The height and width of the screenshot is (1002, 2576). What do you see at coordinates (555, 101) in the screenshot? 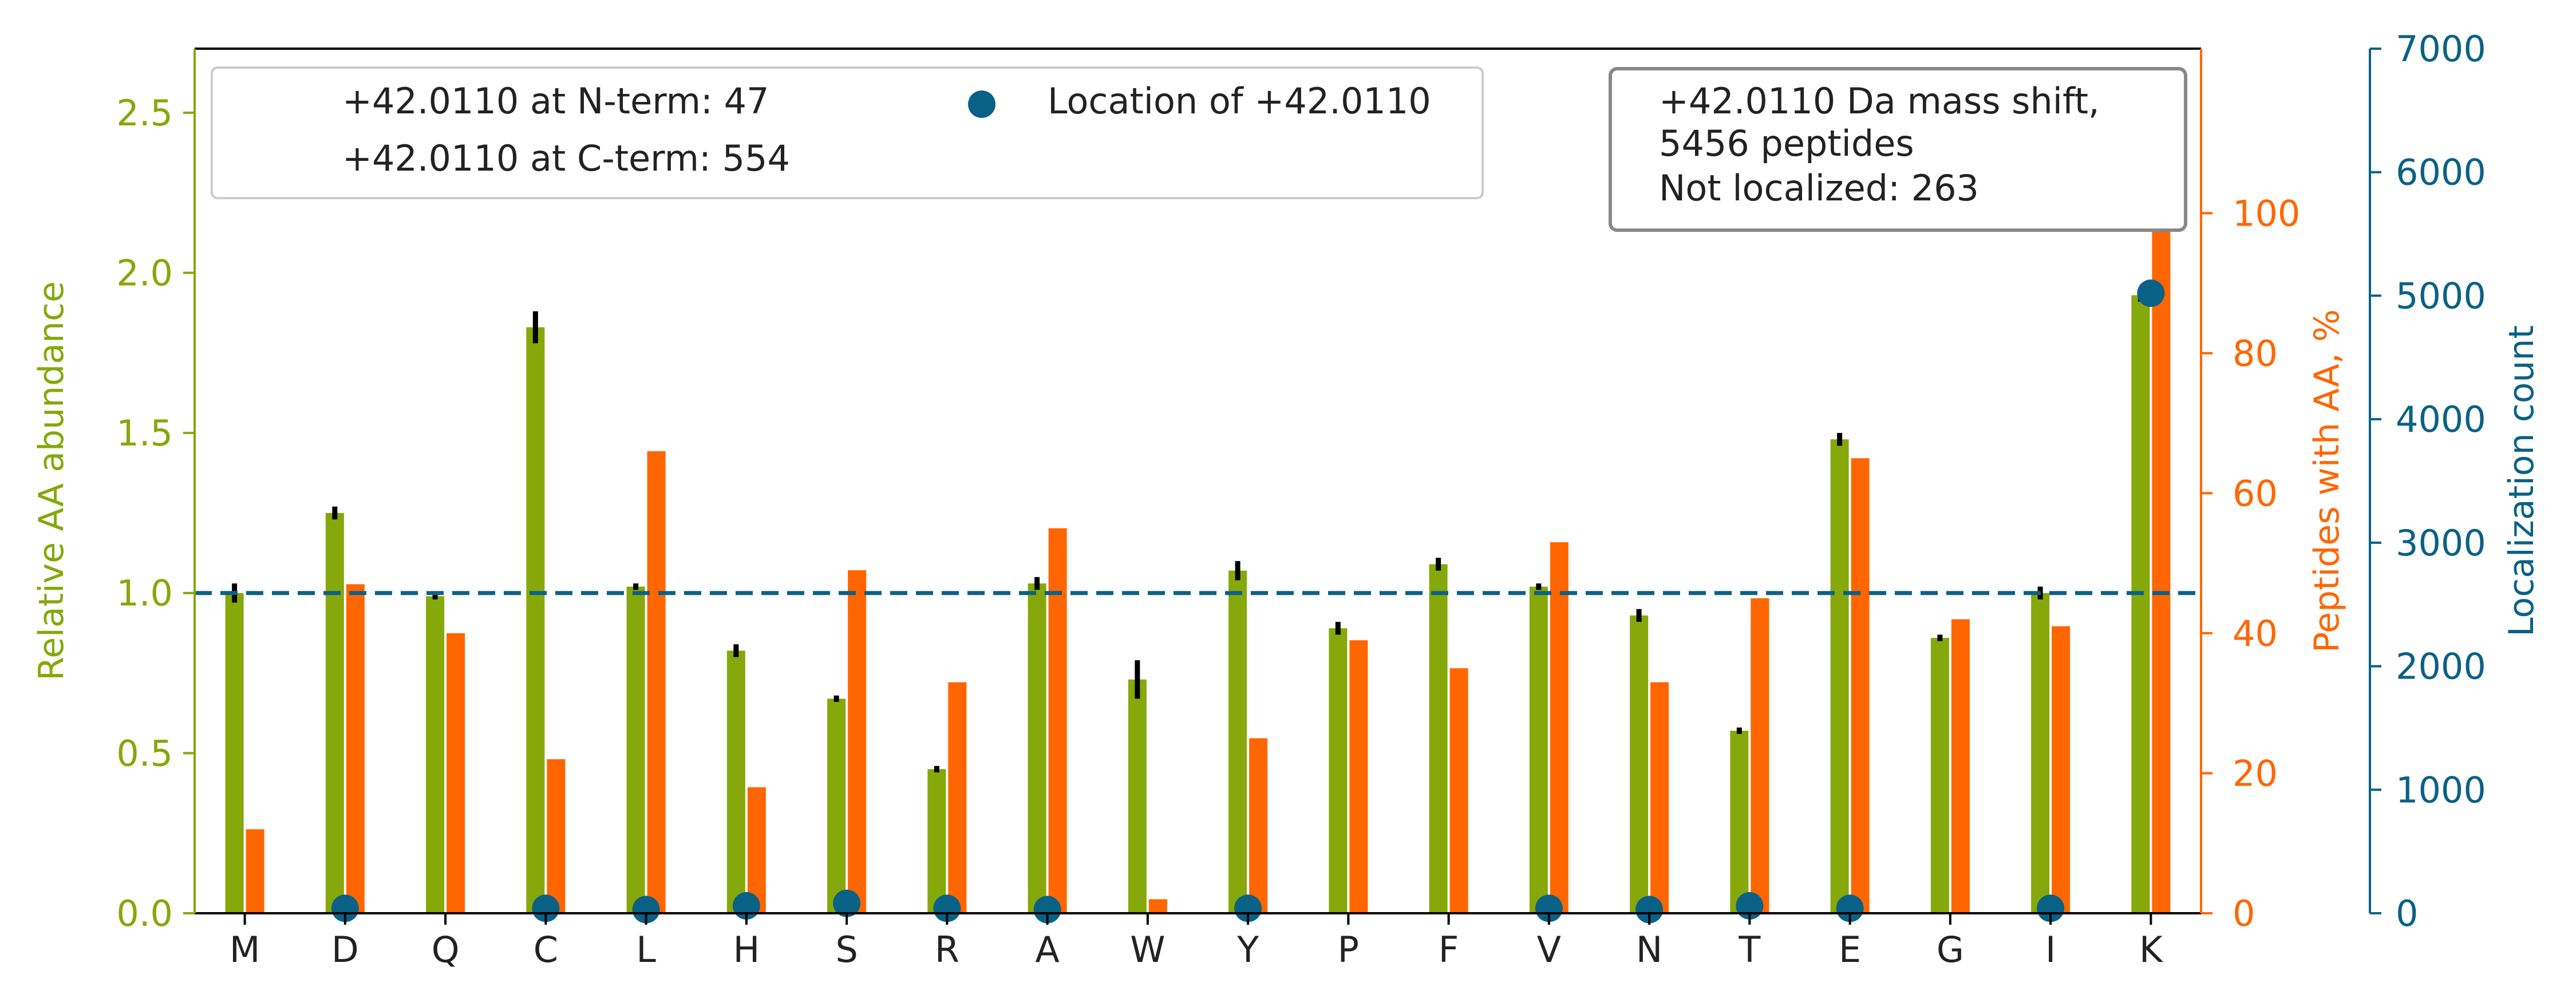
I see `legend-entry-n-term: +42.0110 at N-term: 47` at bounding box center [555, 101].